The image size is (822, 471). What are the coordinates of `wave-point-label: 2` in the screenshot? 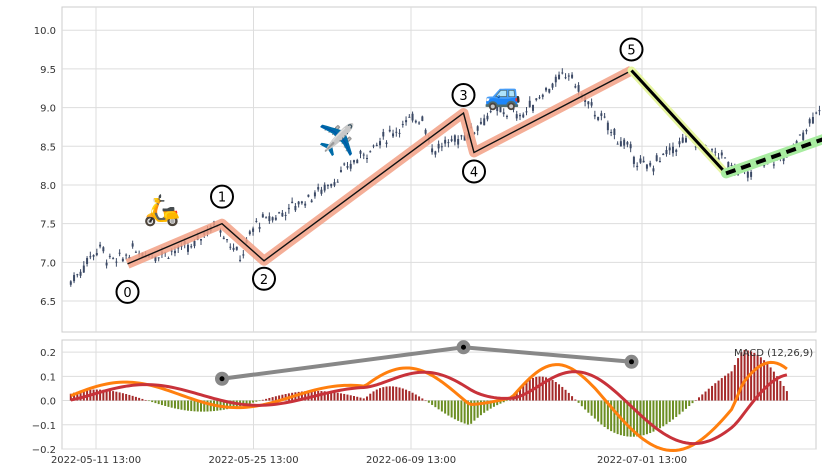 It's located at (264, 280).